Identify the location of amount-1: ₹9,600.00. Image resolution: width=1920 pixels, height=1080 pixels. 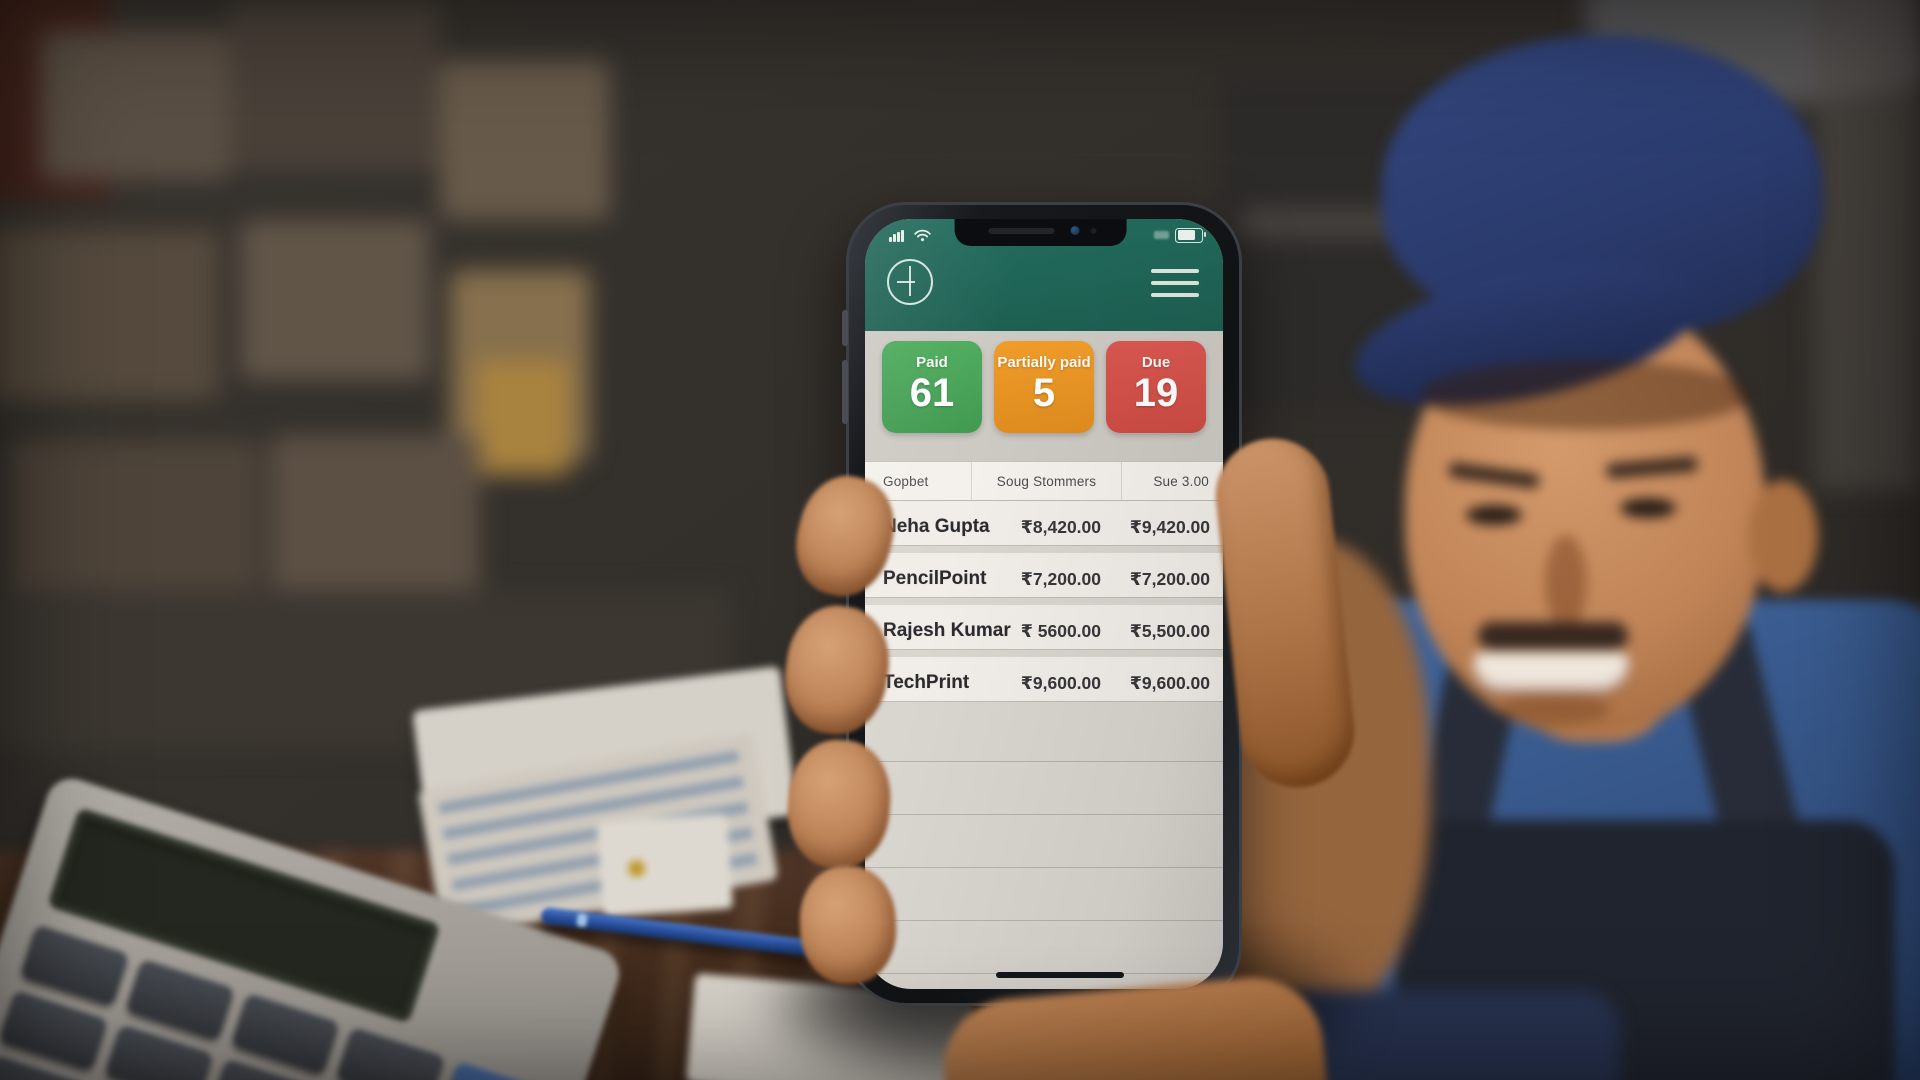
(1060, 682).